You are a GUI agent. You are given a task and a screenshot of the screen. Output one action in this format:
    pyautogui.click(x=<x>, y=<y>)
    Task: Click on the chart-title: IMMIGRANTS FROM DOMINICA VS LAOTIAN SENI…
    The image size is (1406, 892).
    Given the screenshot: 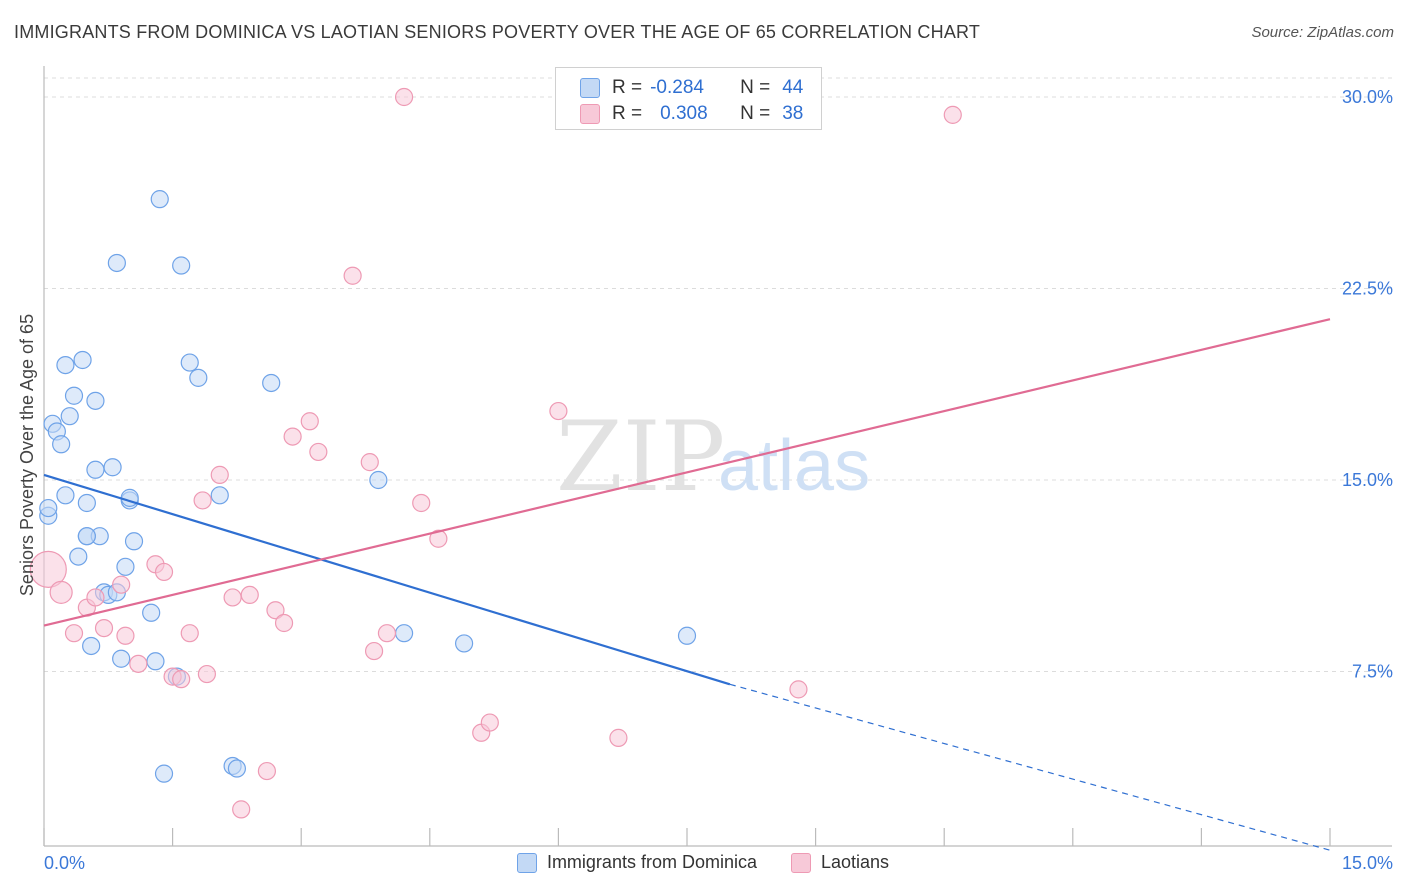 What is the action you would take?
    pyautogui.click(x=497, y=32)
    